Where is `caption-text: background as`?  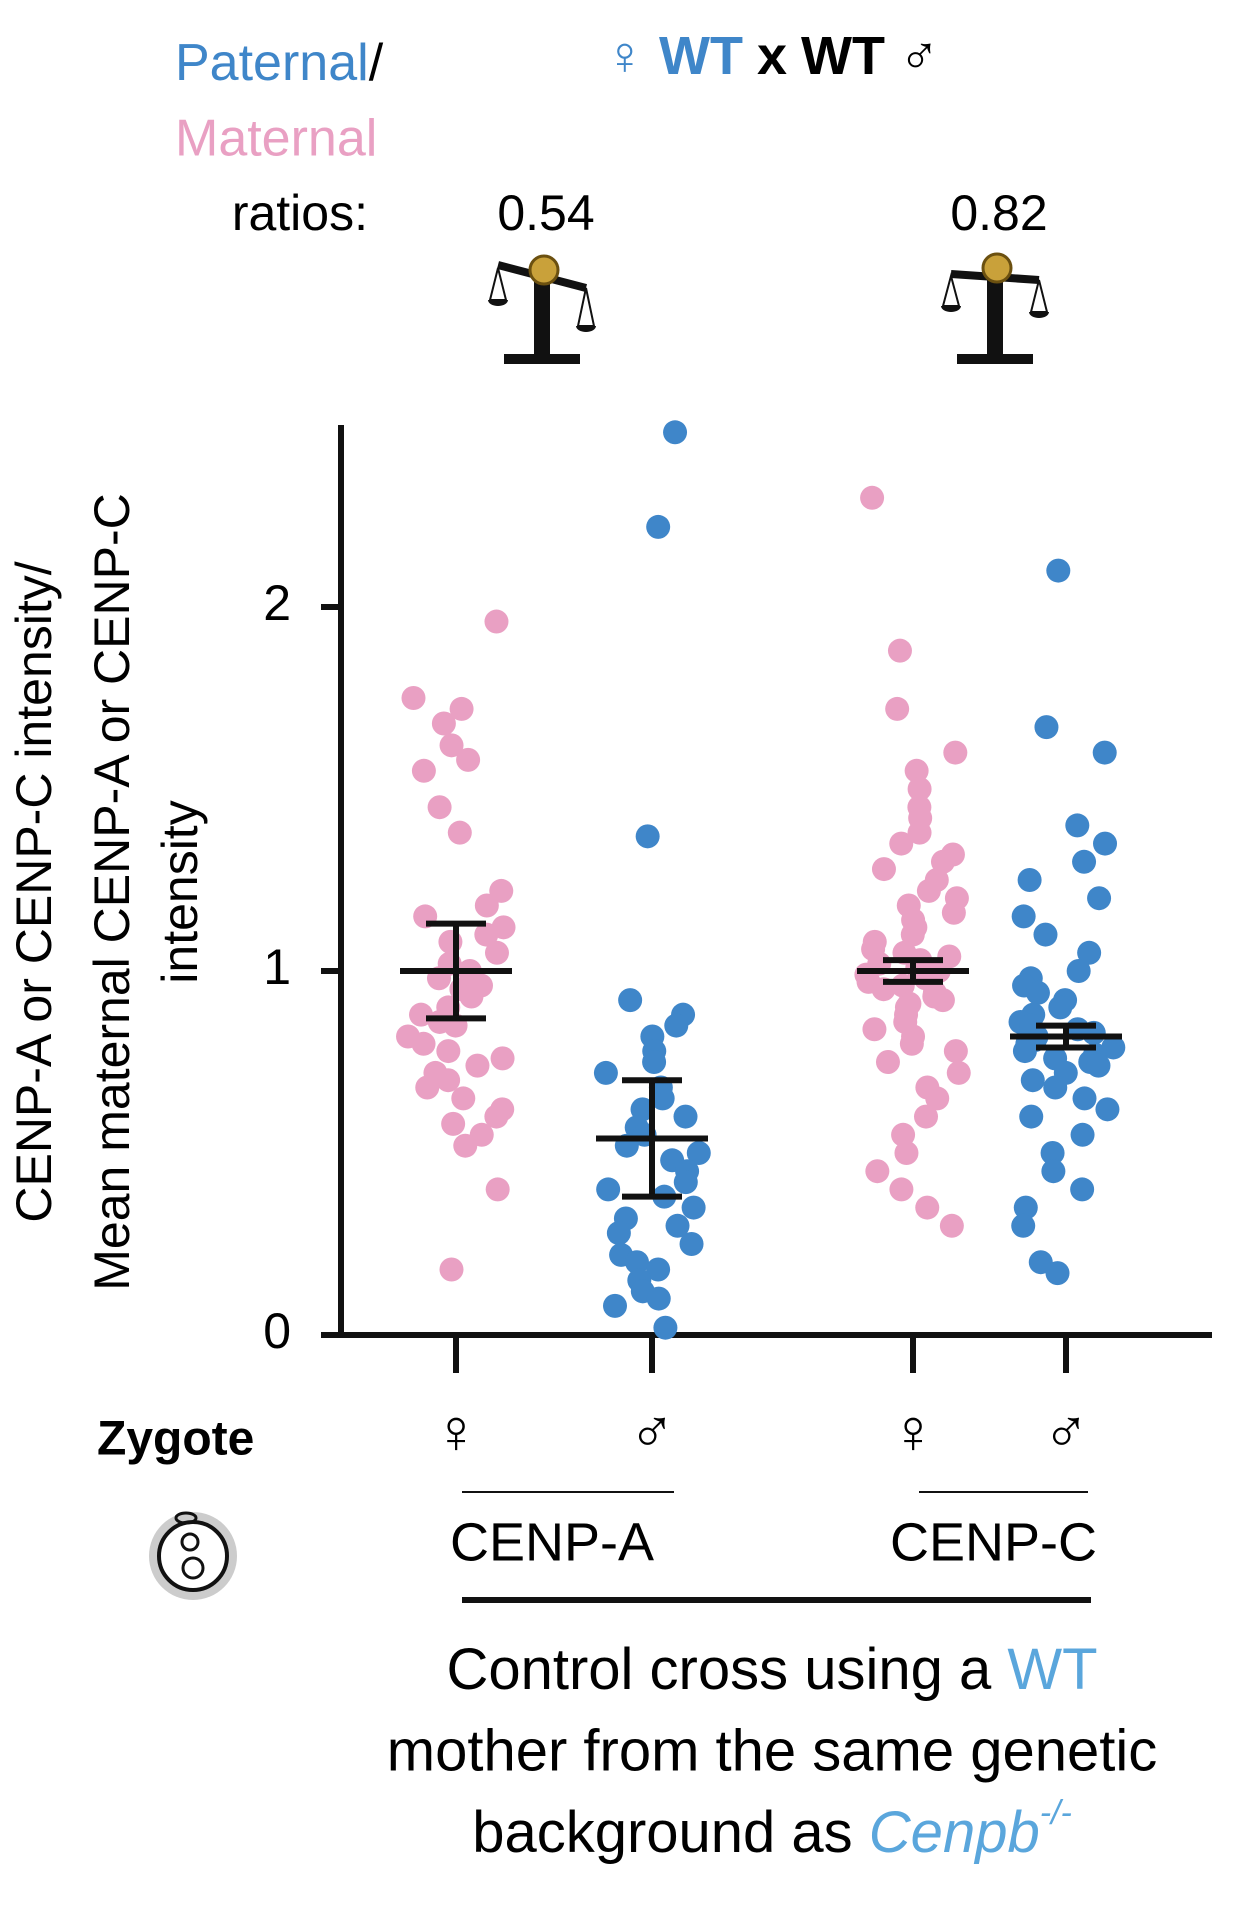 caption-text: background as is located at coordinates (670, 1832).